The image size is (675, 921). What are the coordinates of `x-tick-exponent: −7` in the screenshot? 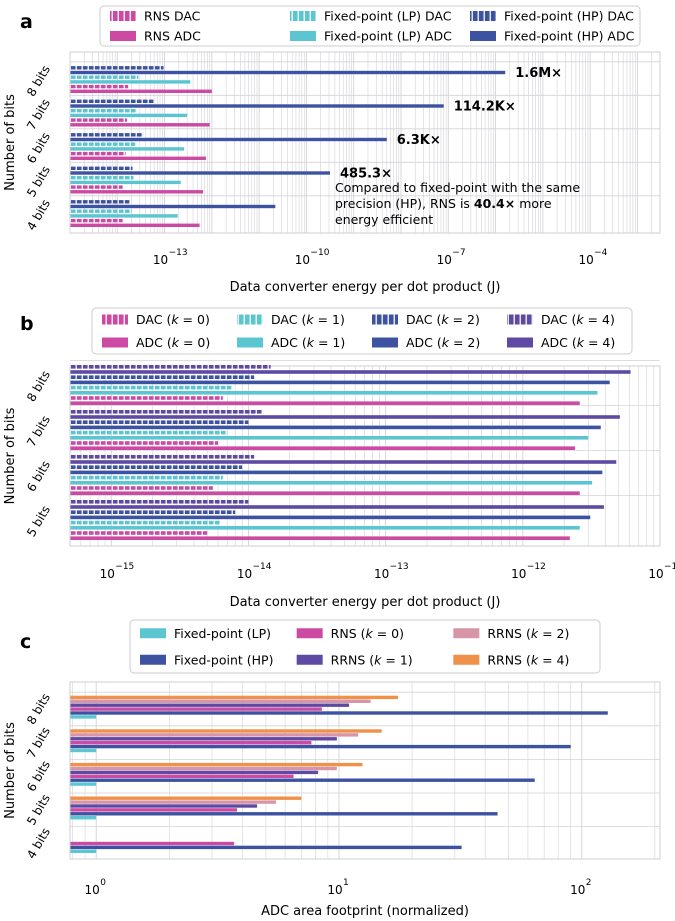 It's located at (458, 253).